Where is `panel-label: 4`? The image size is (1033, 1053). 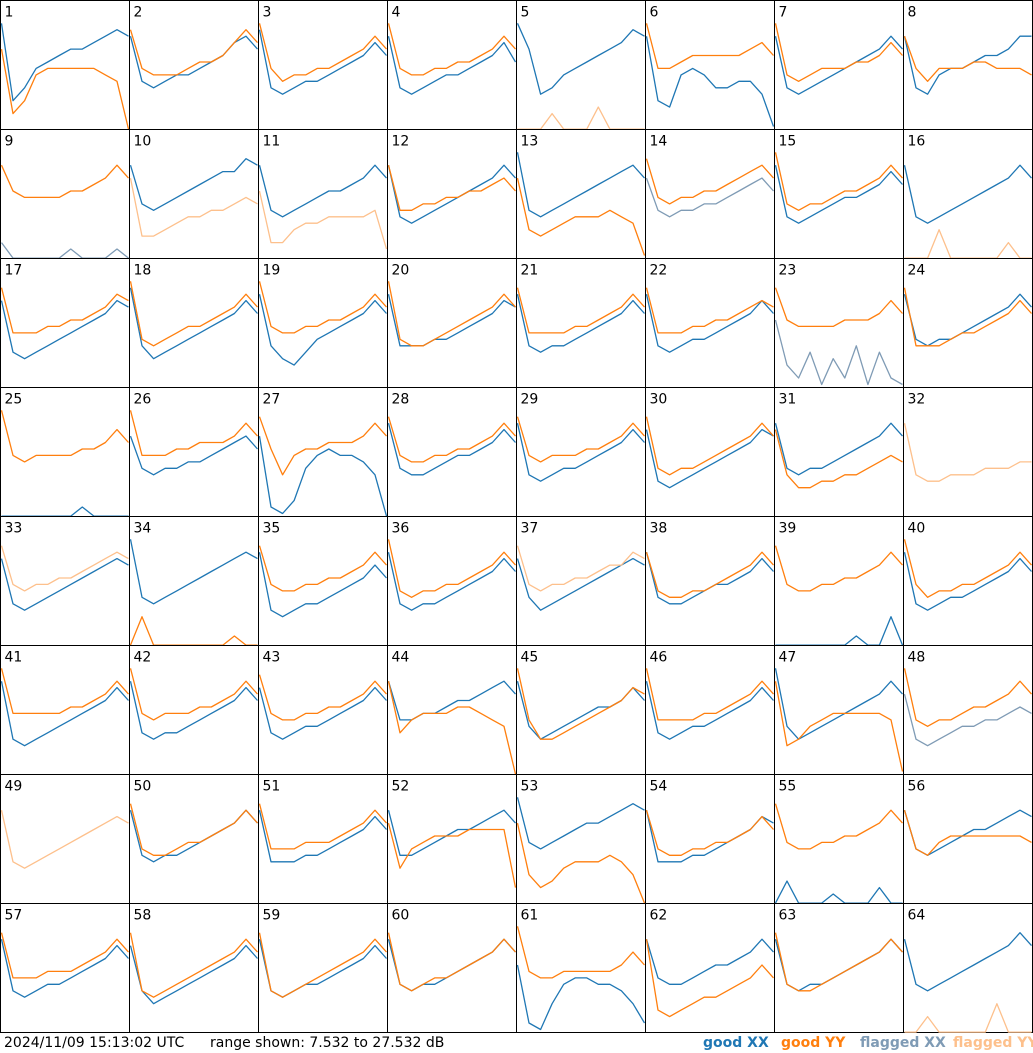 panel-label: 4 is located at coordinates (396, 13).